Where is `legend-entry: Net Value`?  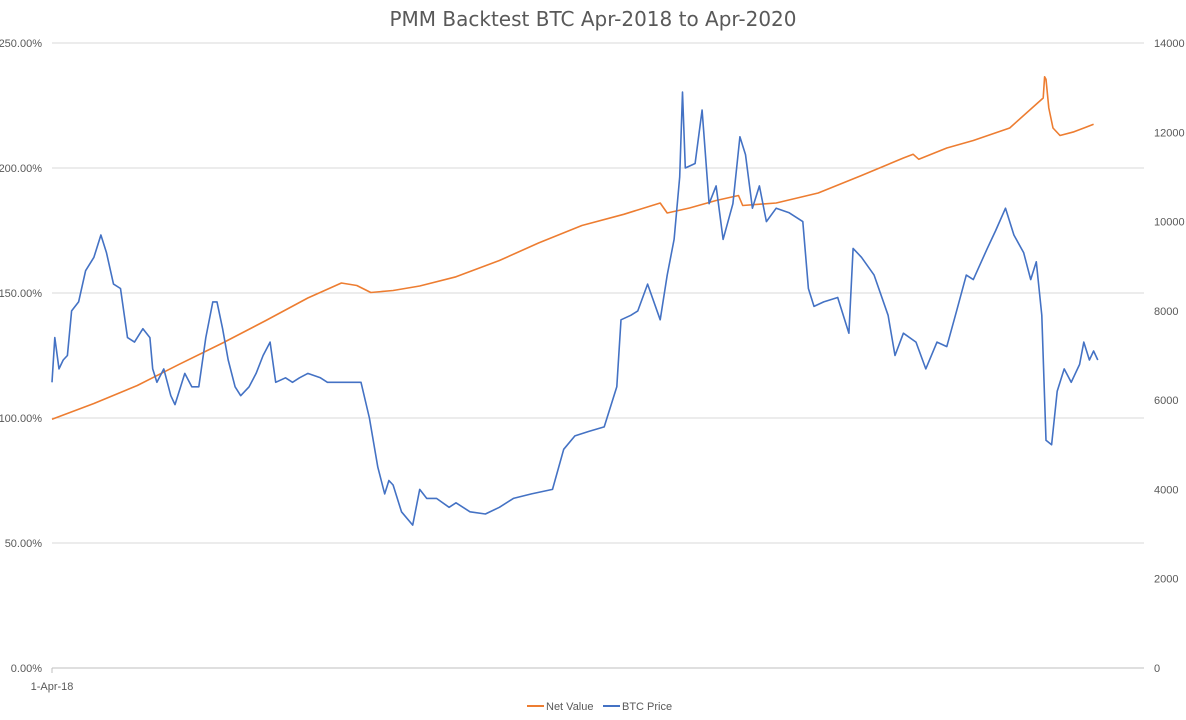 legend-entry: Net Value is located at coordinates (570, 707).